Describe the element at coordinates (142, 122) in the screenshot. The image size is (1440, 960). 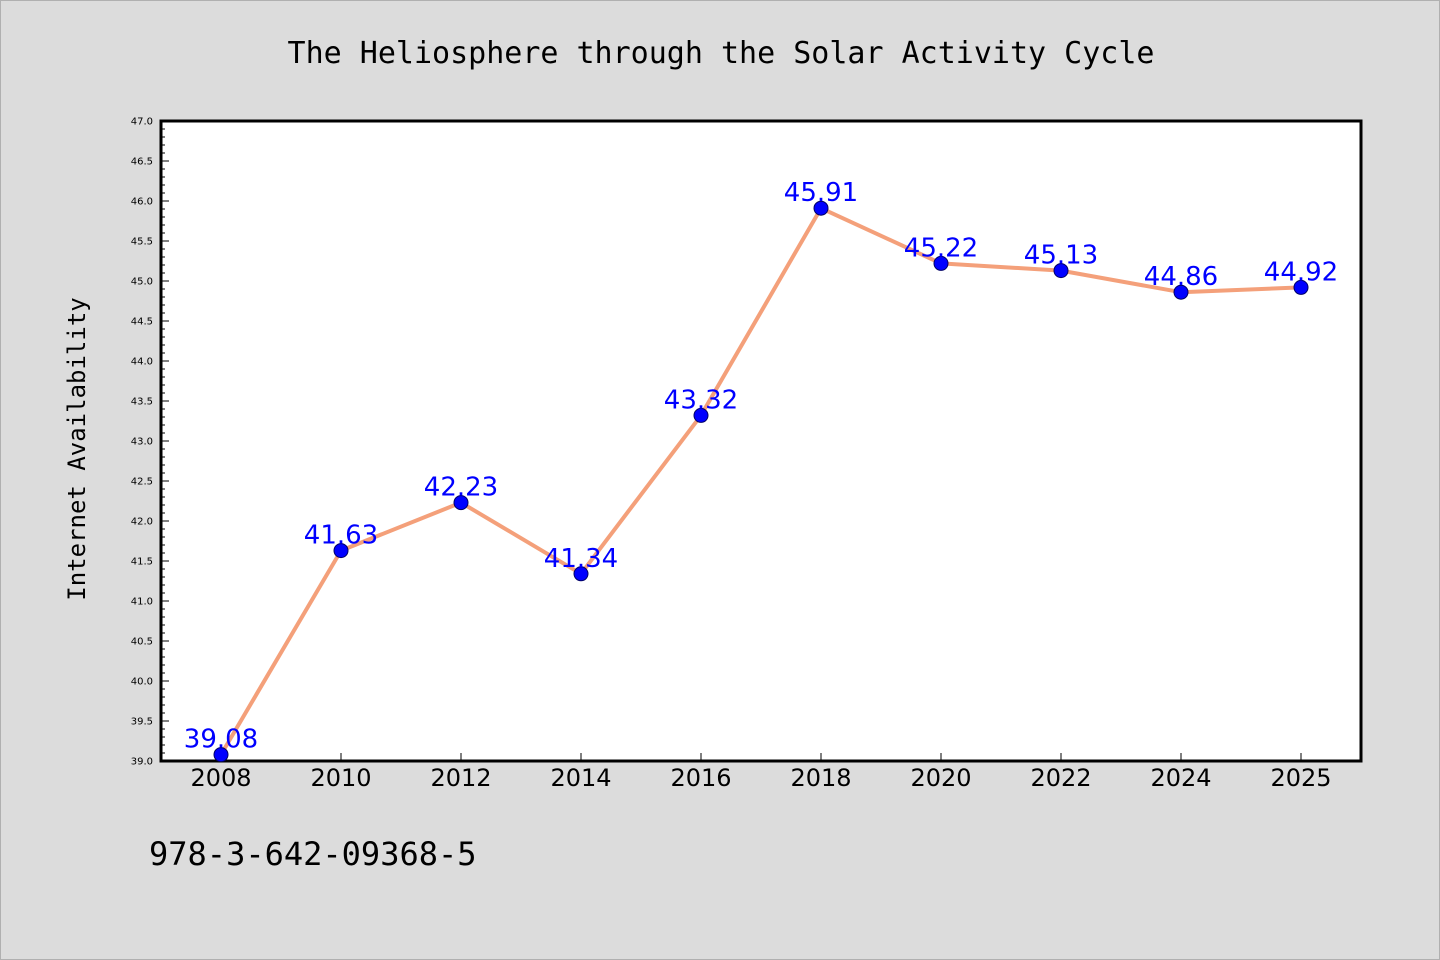
I see `y-tick-label: 47.0` at that location.